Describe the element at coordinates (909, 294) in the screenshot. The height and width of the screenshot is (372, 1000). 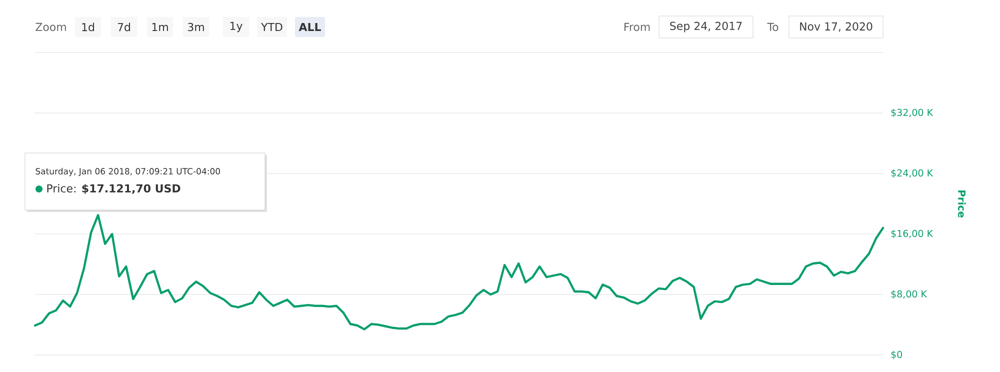
I see `y-tick-label: $8,00 K` at that location.